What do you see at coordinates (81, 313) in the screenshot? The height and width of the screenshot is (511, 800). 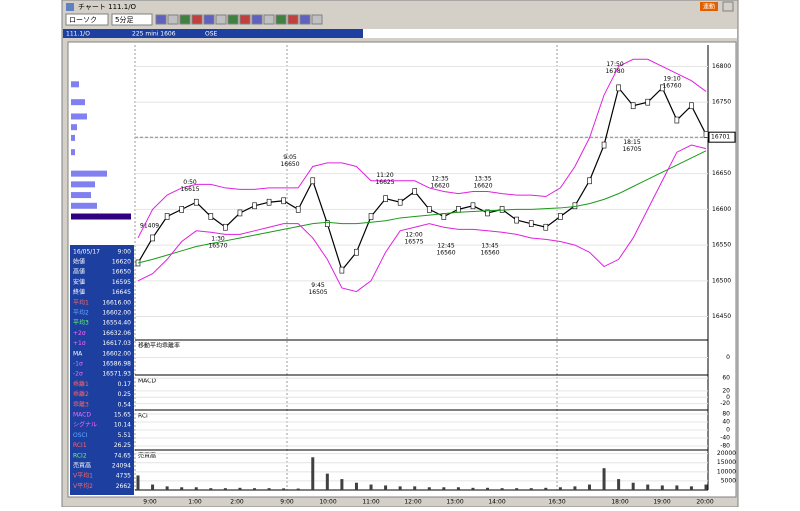 I see `info-key: 平均2` at bounding box center [81, 313].